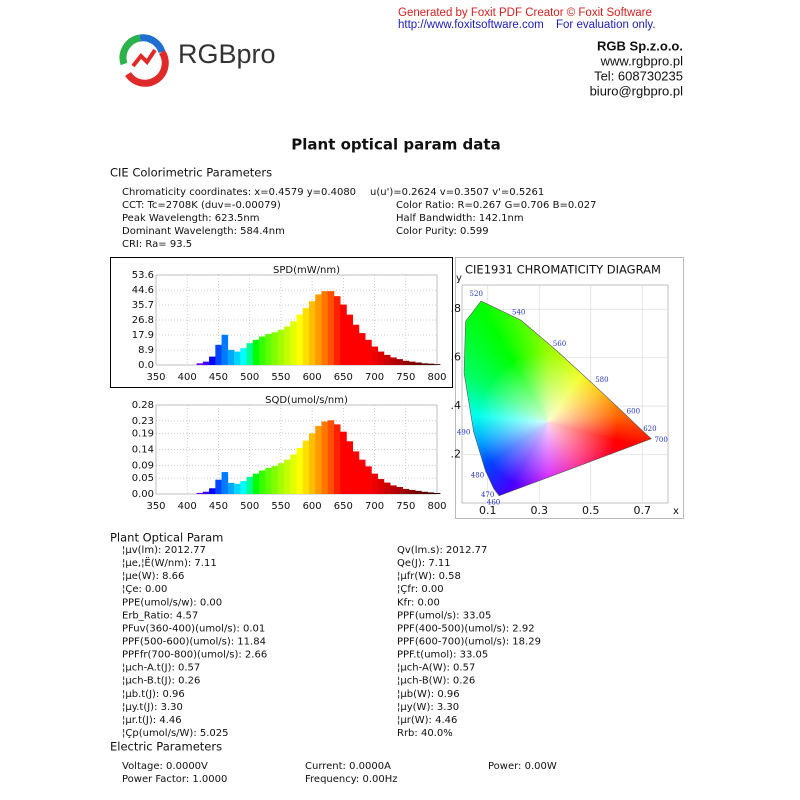 This screenshot has height=800, width=800. What do you see at coordinates (164, 550) in the screenshot?
I see `param-text: ¦µv(lm): 2012.77` at bounding box center [164, 550].